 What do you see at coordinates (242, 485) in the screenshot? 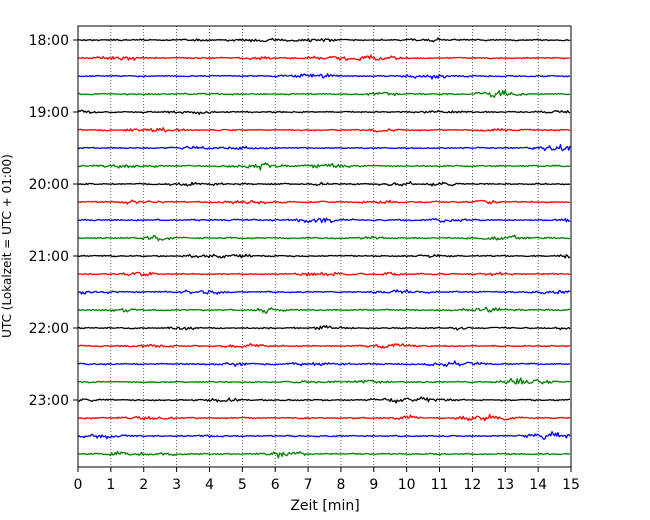
I see `x-tick-label-5: 5` at bounding box center [242, 485].